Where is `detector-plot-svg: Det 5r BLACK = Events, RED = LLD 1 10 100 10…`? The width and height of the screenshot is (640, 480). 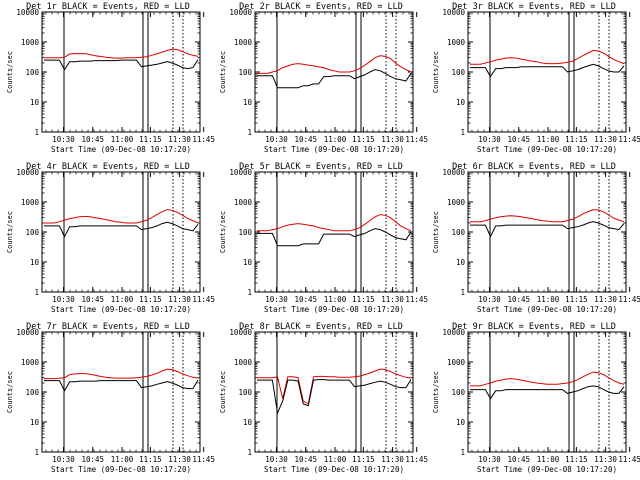
detector-plot-svg: Det 5r BLACK = Events, RED = LLD 1 10 100 10… is located at coordinates (323, 238).